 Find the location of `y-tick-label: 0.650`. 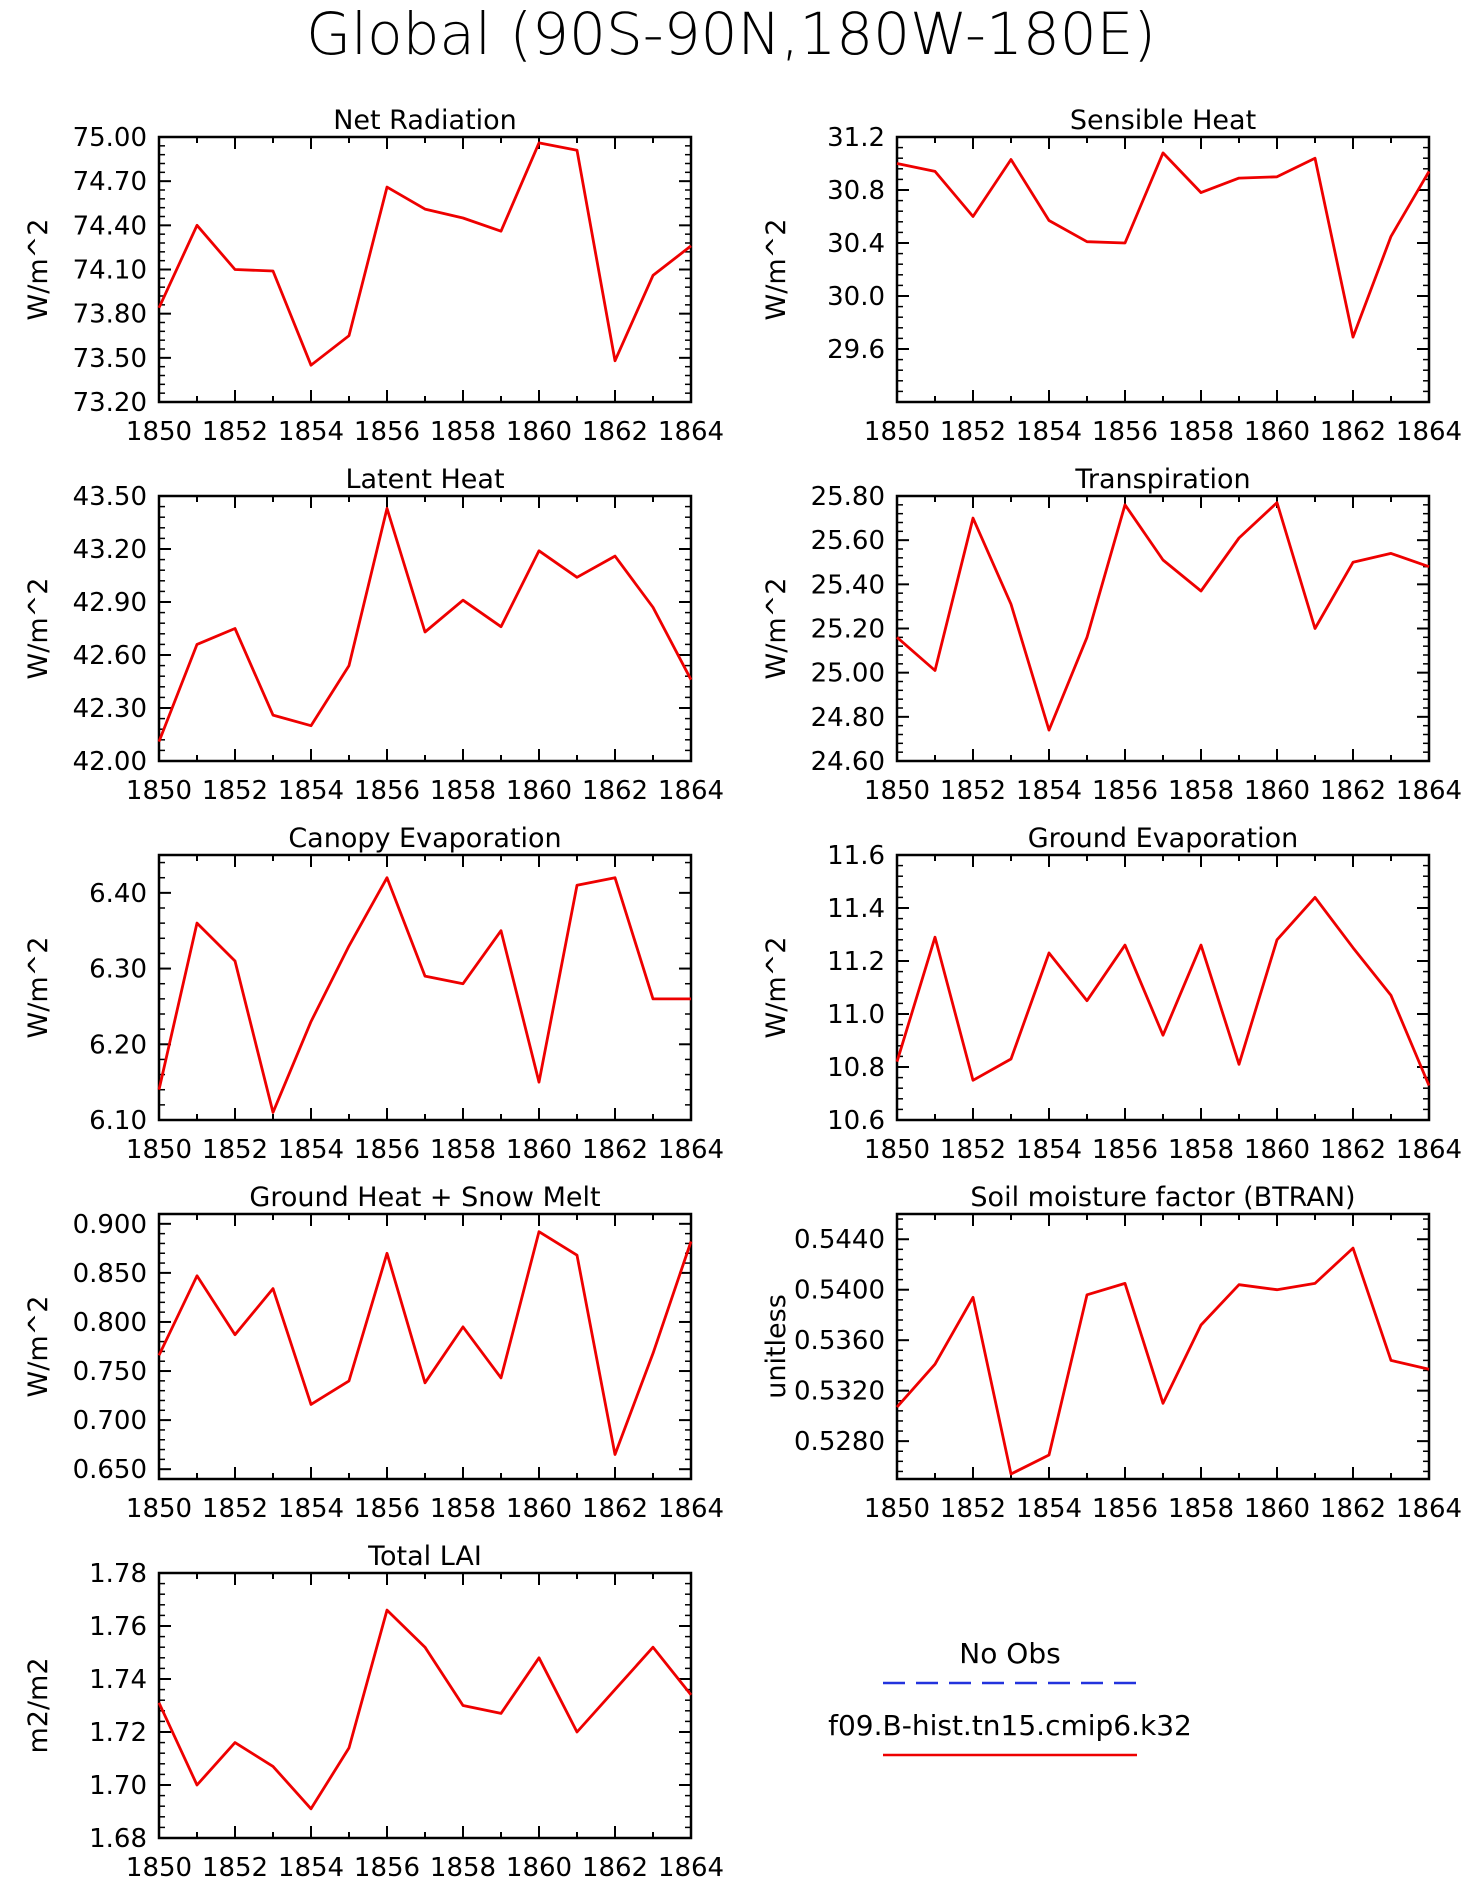

y-tick-label: 0.650 is located at coordinates (110, 1470).